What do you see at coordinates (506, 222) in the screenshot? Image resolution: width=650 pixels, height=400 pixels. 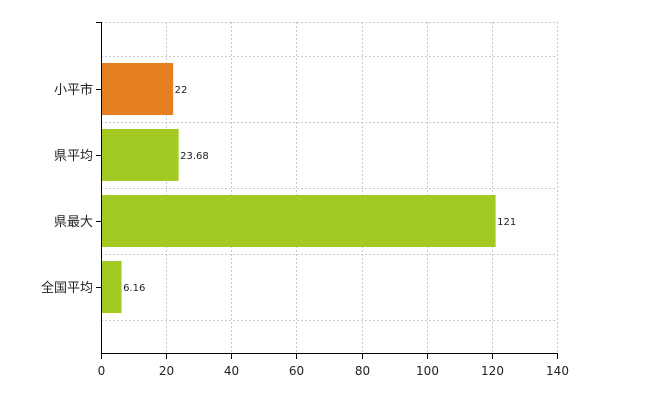 I see `data-label: 121` at bounding box center [506, 222].